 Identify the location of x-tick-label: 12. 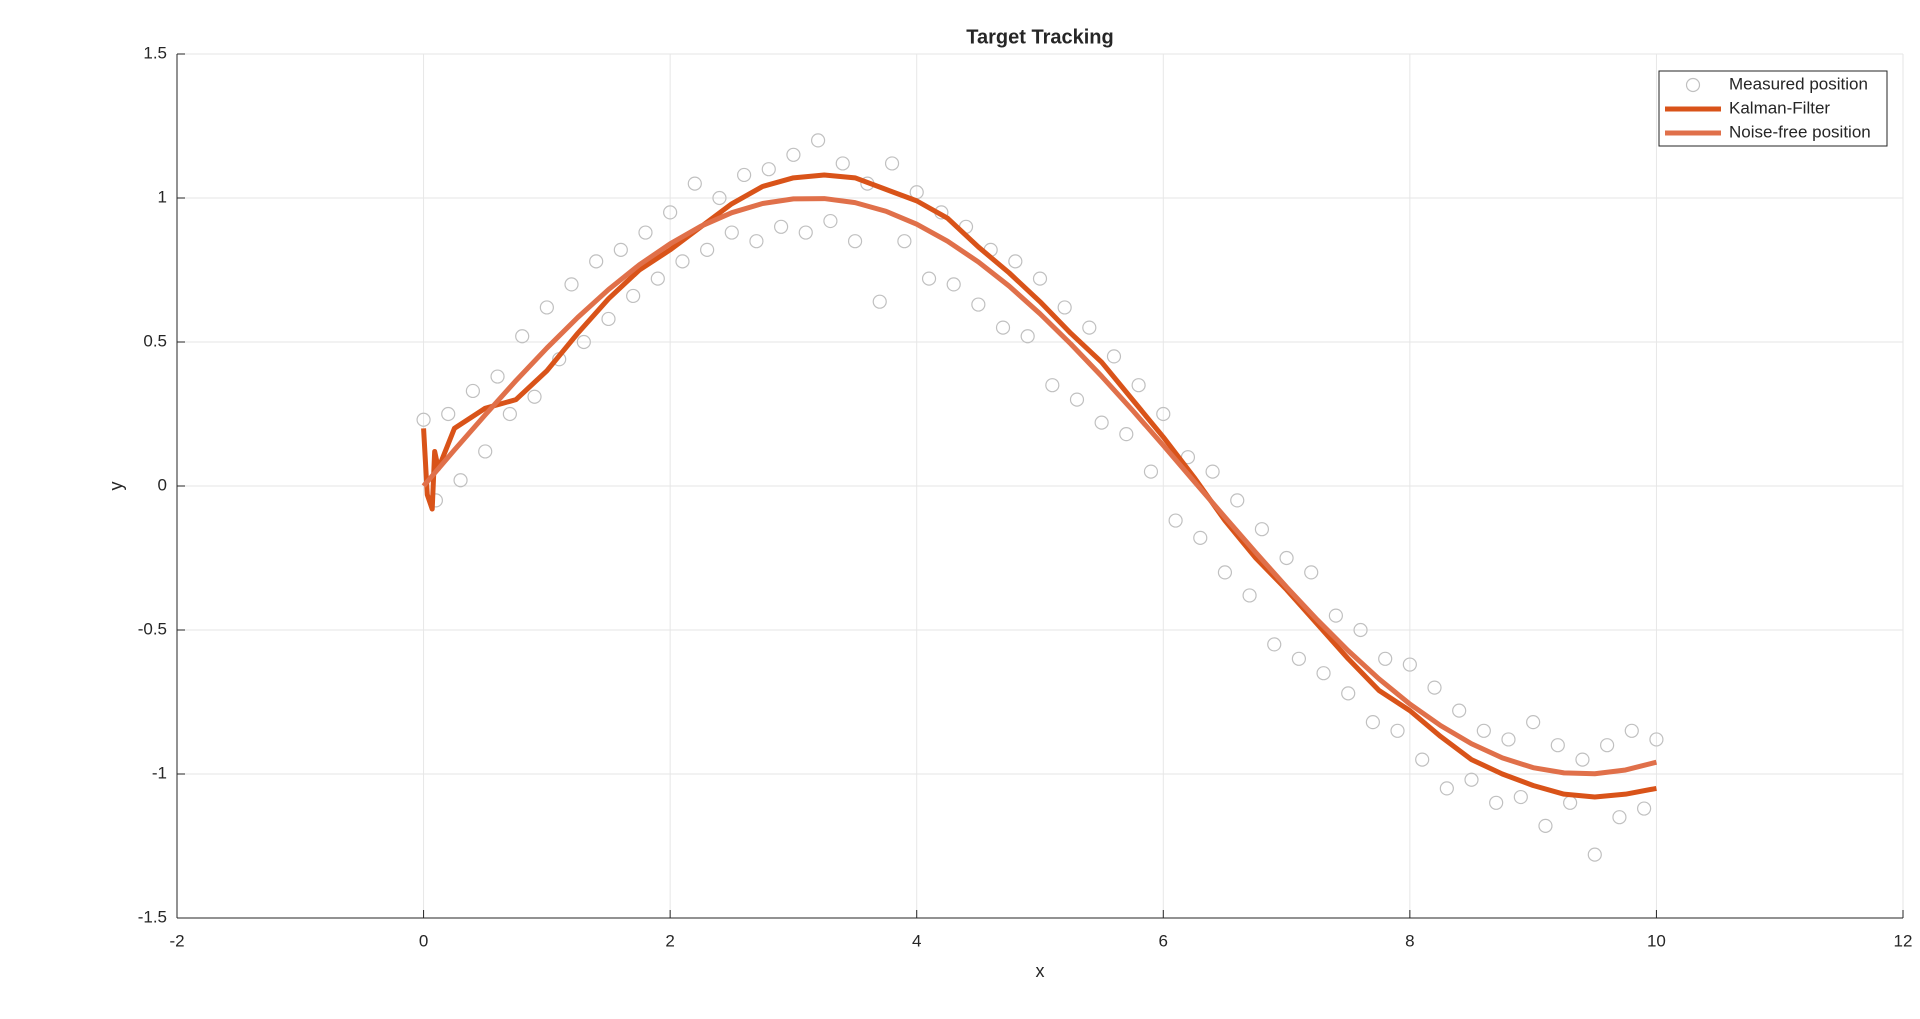
(1903, 940).